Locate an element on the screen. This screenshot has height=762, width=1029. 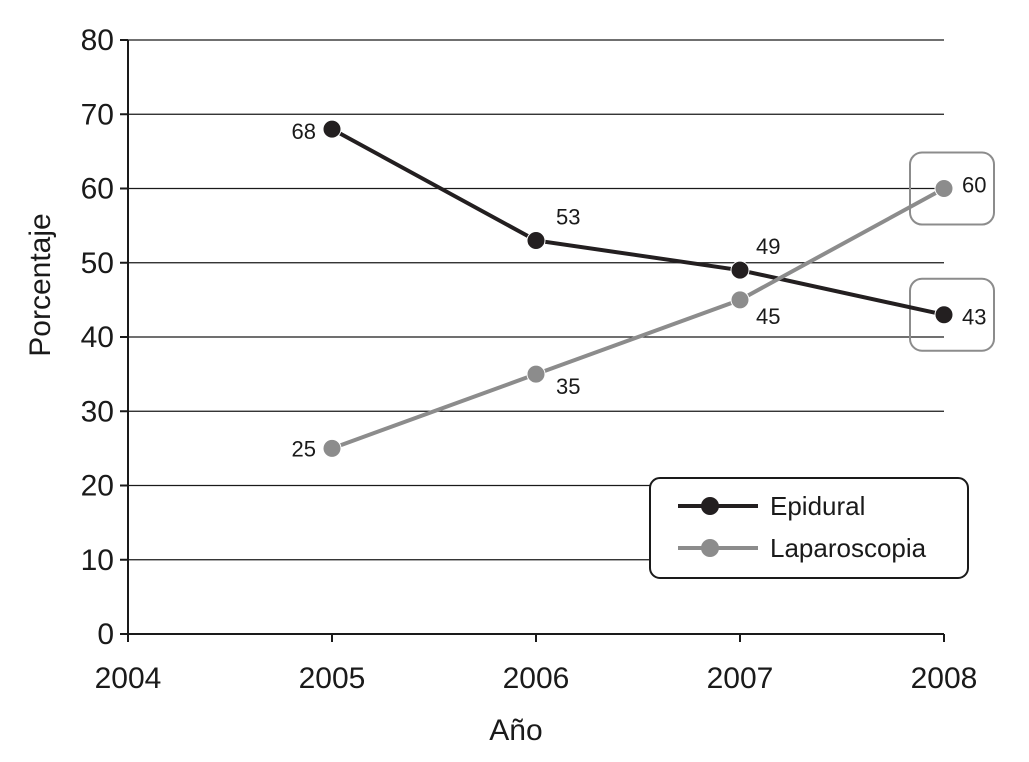
legend-marker-laparoscopia is located at coordinates (710, 548).